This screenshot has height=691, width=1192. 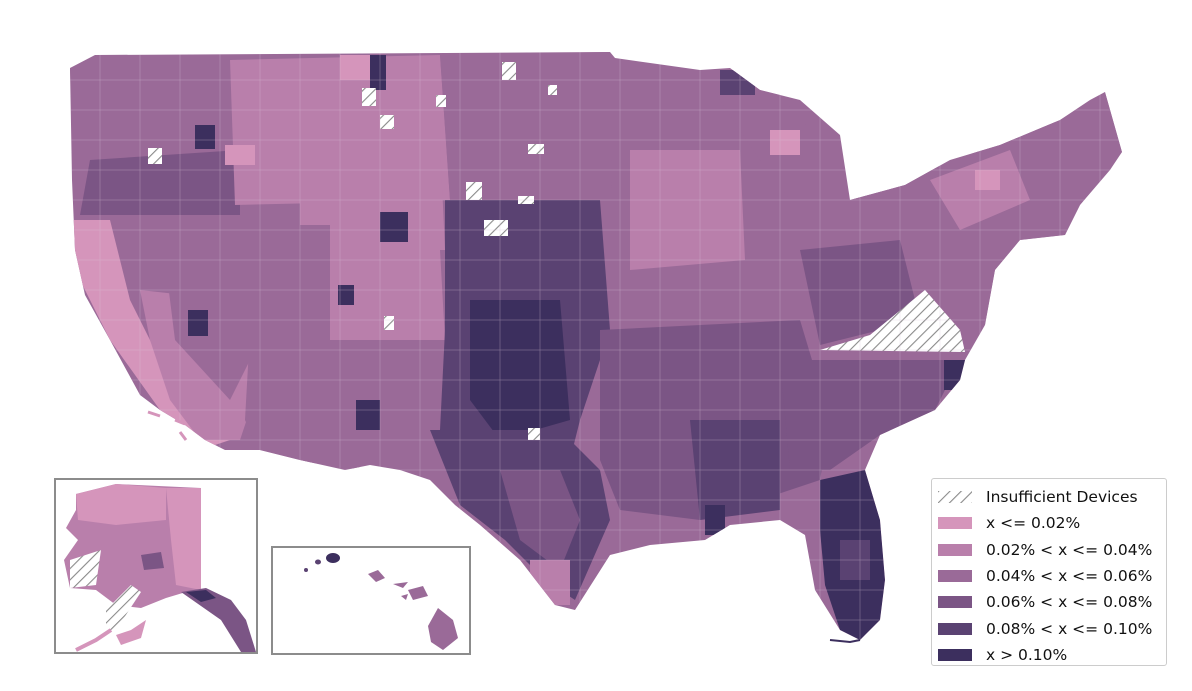 What do you see at coordinates (892, 321) in the screenshot?
I see `insufficient-region-virginia` at bounding box center [892, 321].